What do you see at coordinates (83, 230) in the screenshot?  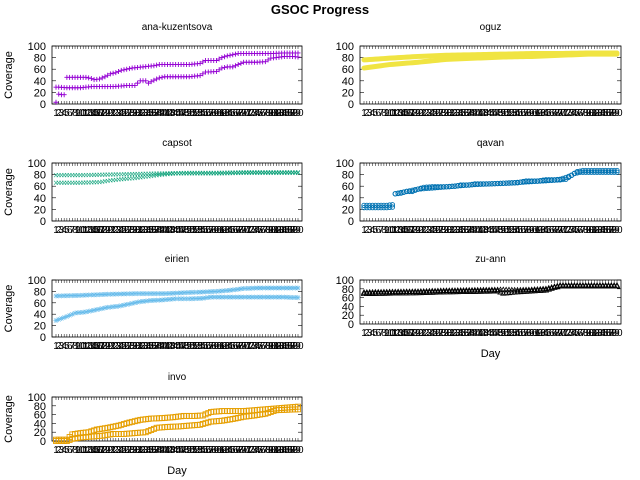 I see `x-tick-label: 11` at bounding box center [83, 230].